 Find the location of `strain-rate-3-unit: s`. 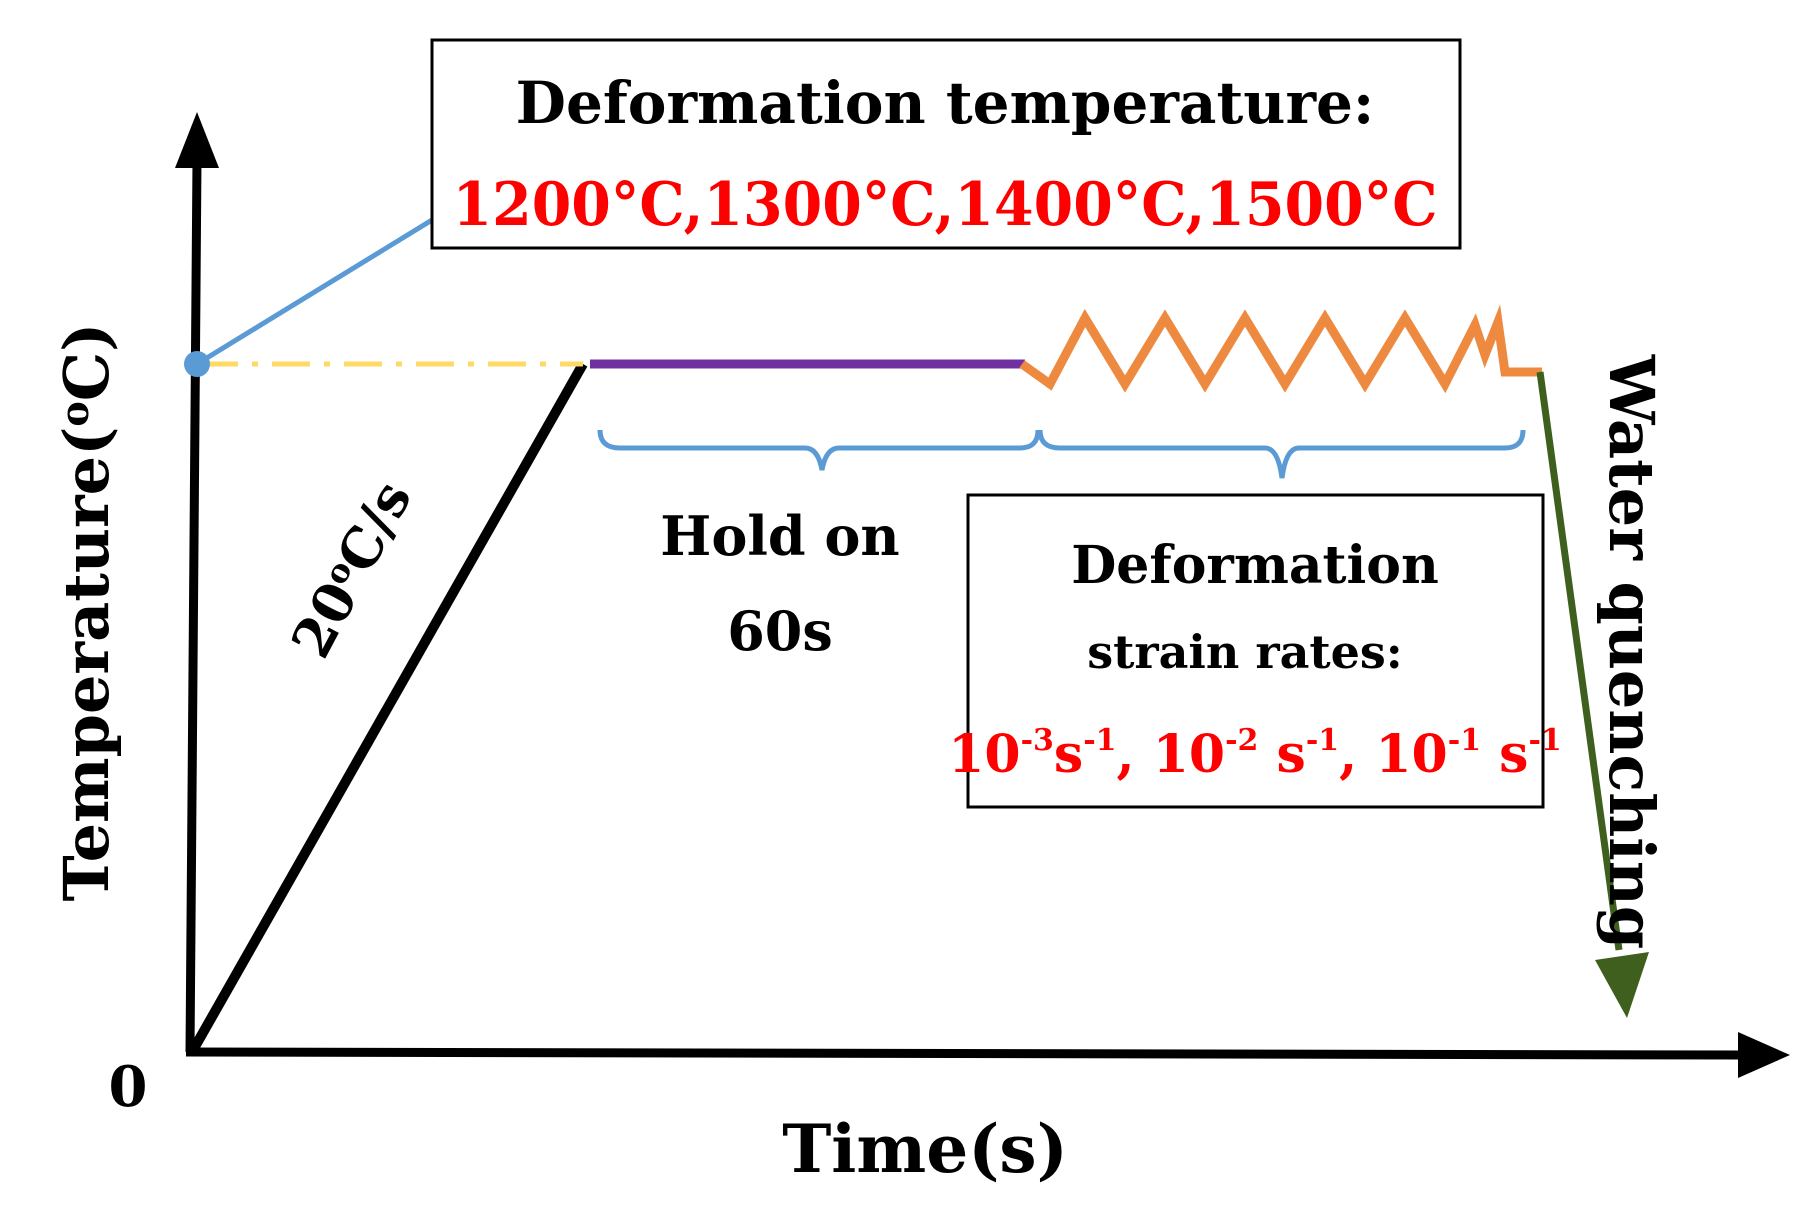

strain-rate-3-unit: s is located at coordinates (1504, 754).